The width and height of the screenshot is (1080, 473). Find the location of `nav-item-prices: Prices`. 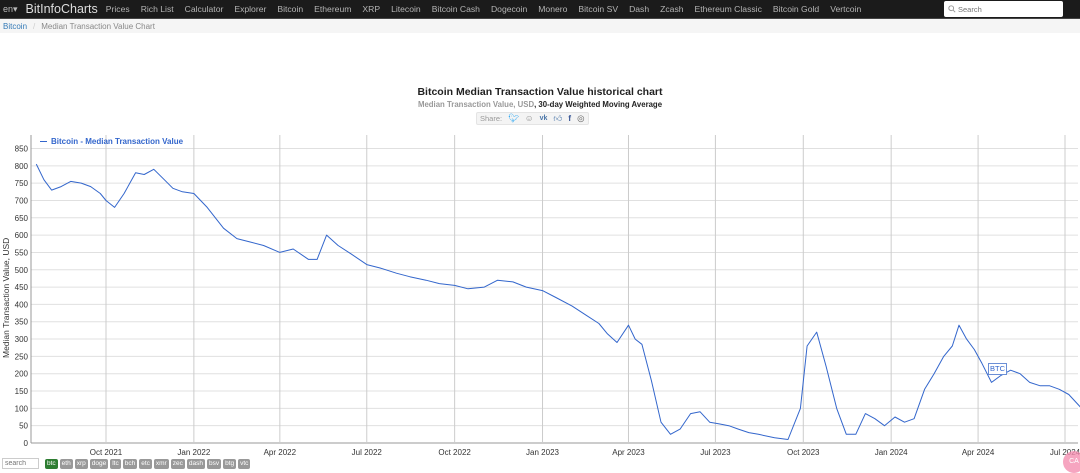

nav-item-prices: Prices is located at coordinates (117, 9).